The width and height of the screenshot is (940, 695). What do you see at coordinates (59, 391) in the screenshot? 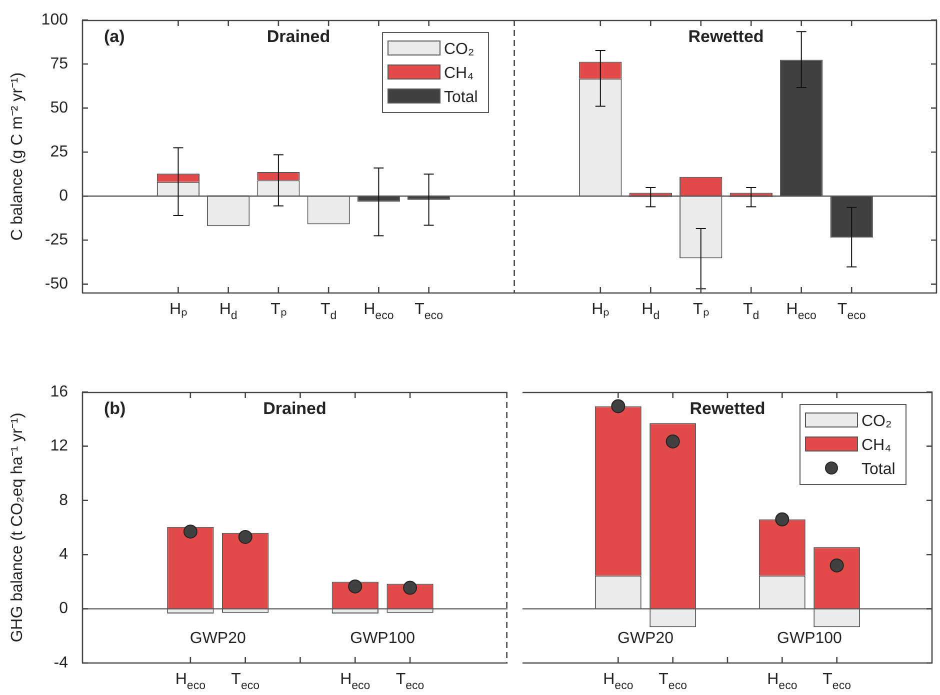
I see `y-tick-label: 16` at bounding box center [59, 391].